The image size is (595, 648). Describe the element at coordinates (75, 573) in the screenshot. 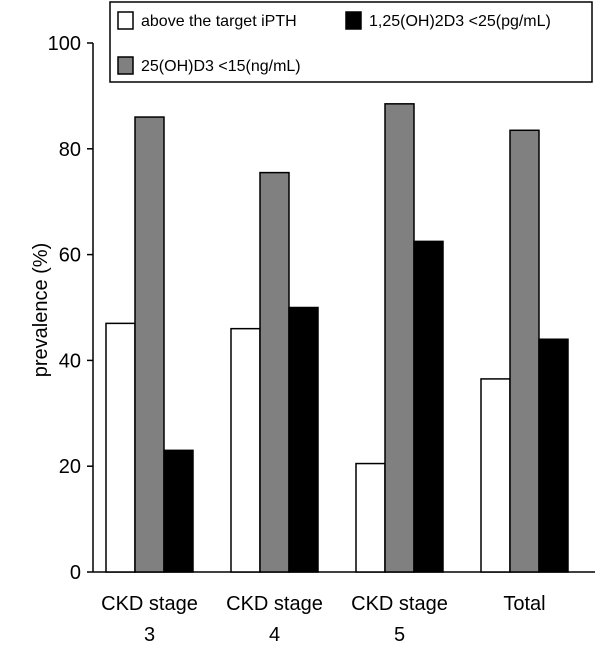

I see `y-tick-label: 0` at that location.